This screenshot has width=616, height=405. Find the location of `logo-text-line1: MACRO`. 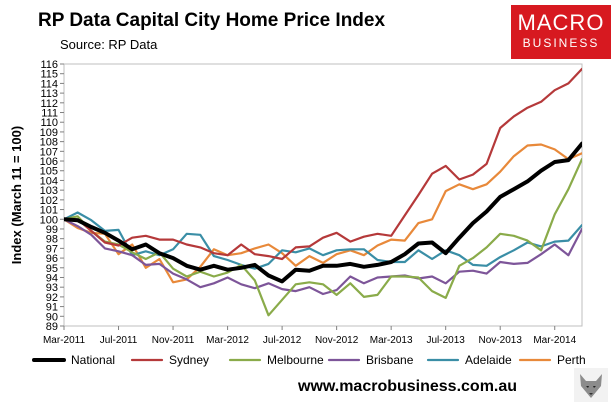

logo-text-line1: MACRO is located at coordinates (561, 22).